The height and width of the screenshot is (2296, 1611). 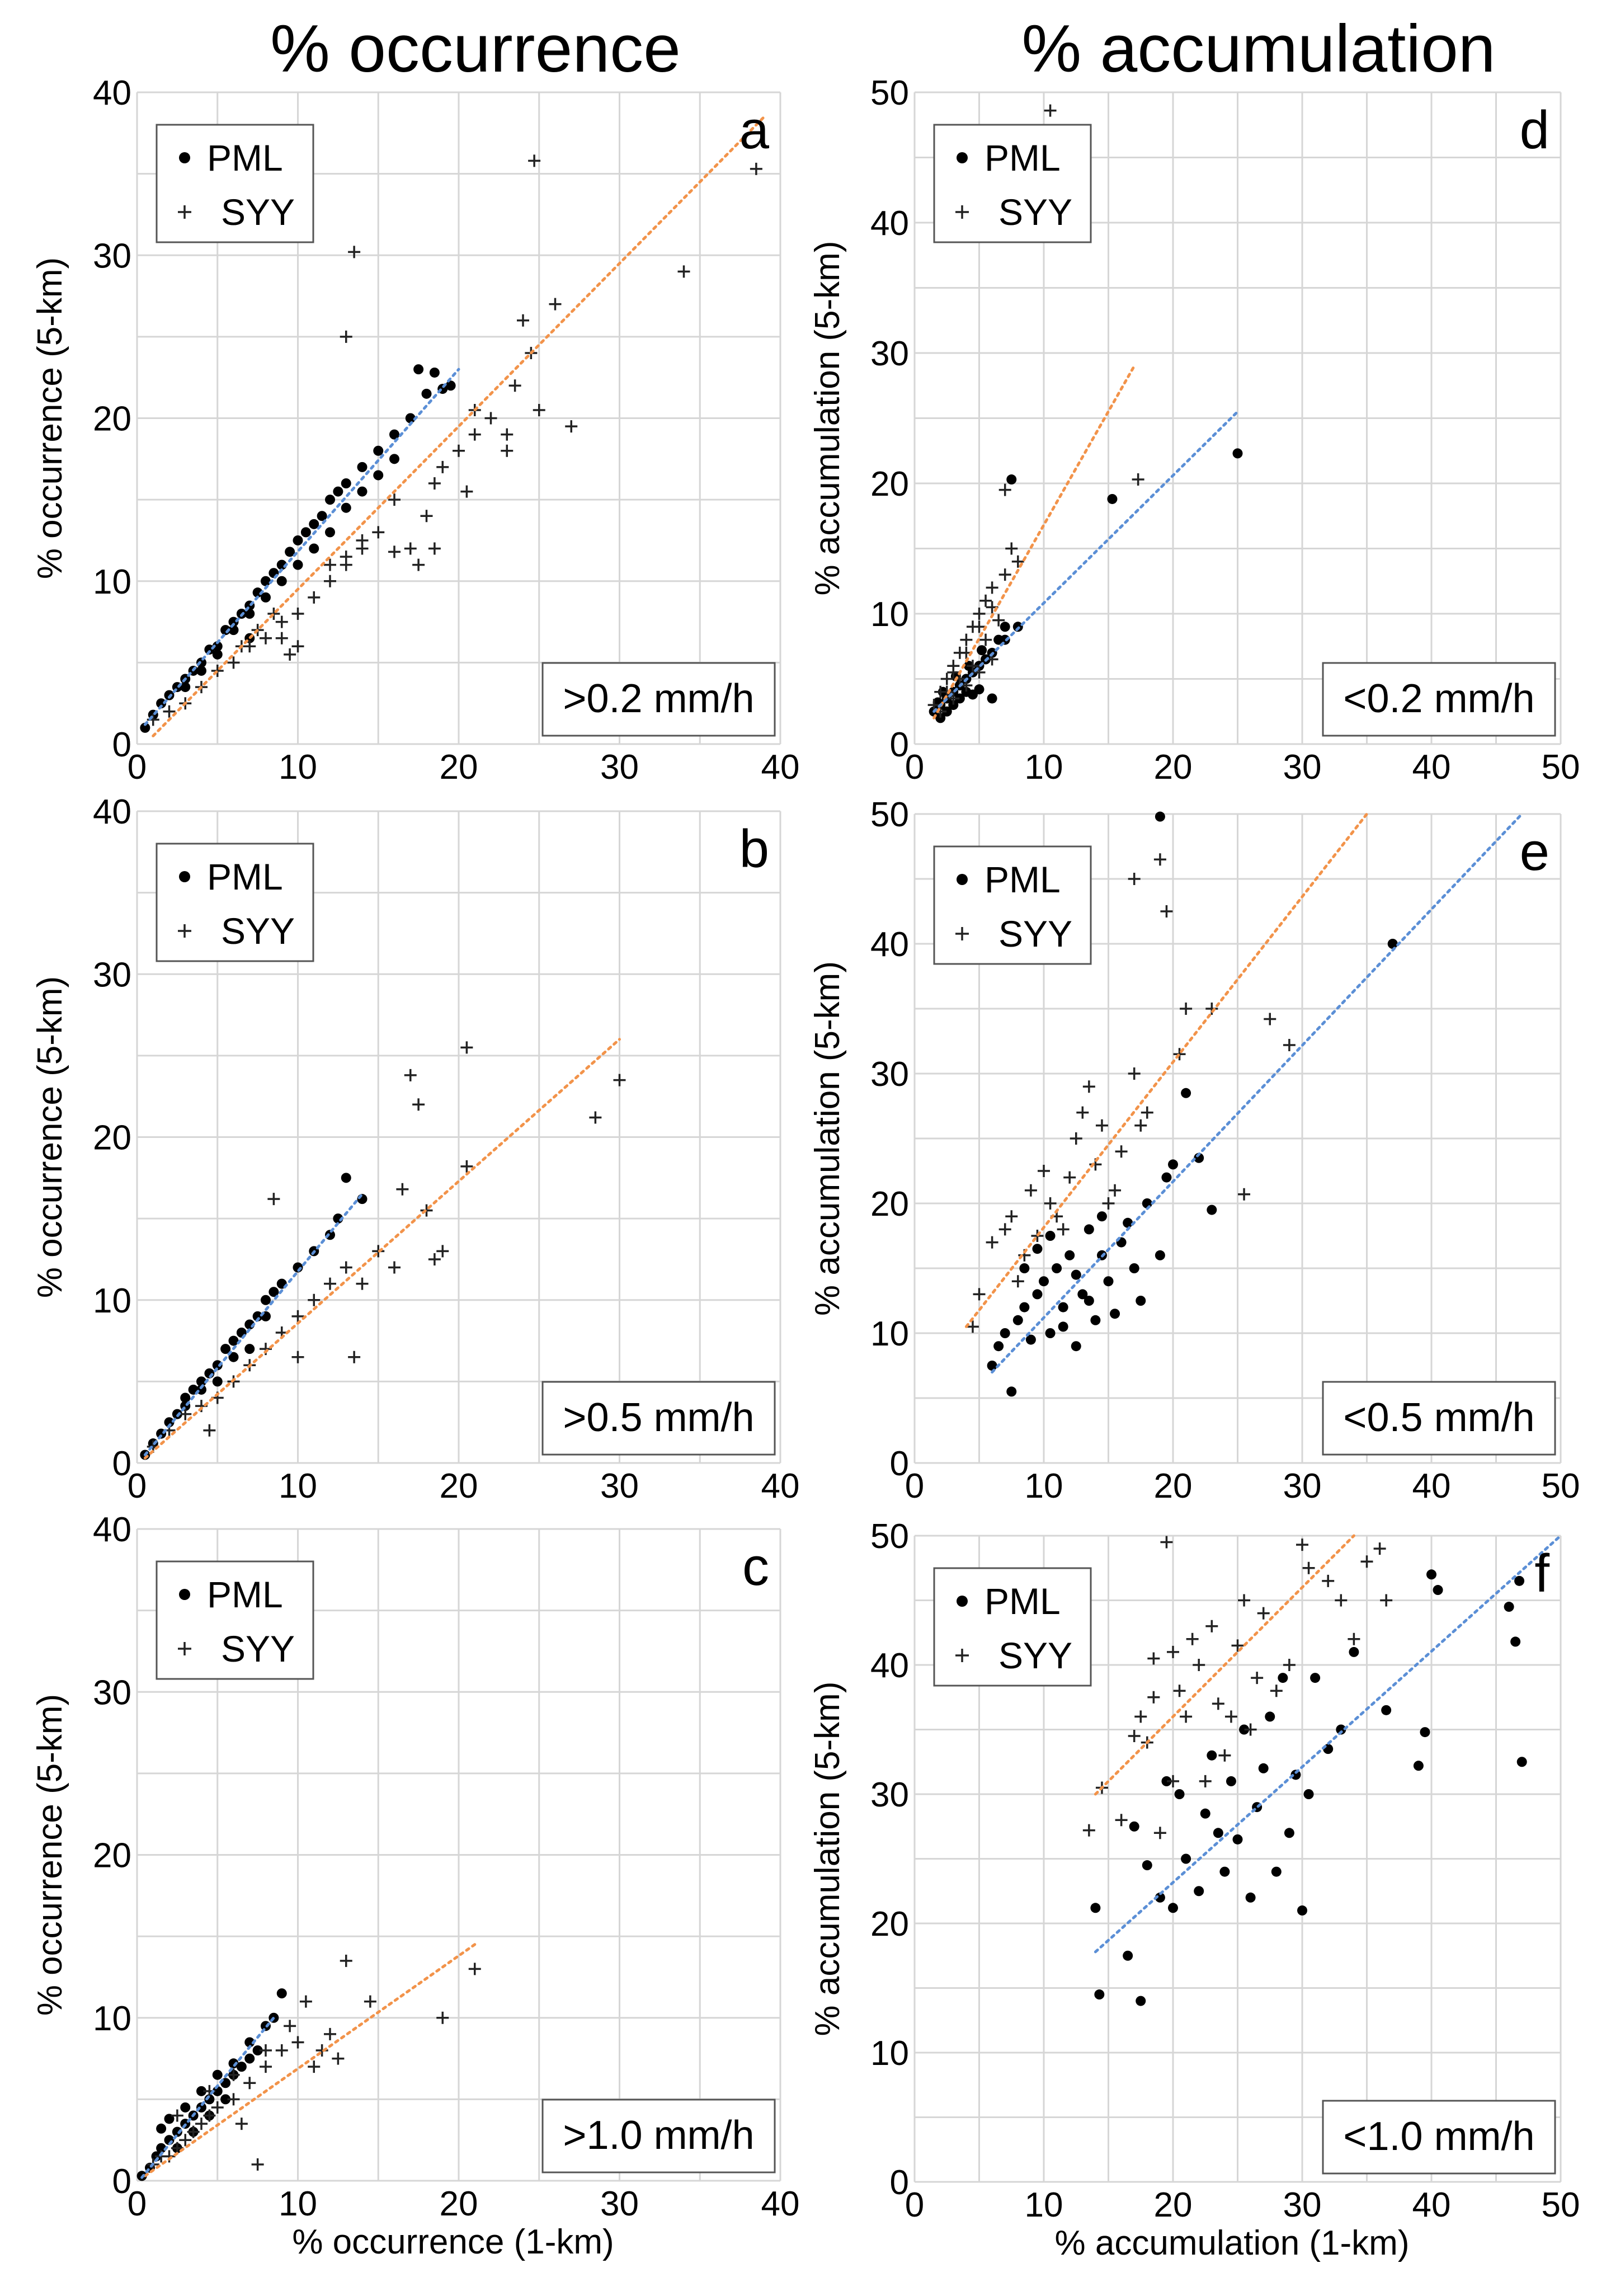 I want to click on column-title-occurrence: % occurrence, so click(x=475, y=48).